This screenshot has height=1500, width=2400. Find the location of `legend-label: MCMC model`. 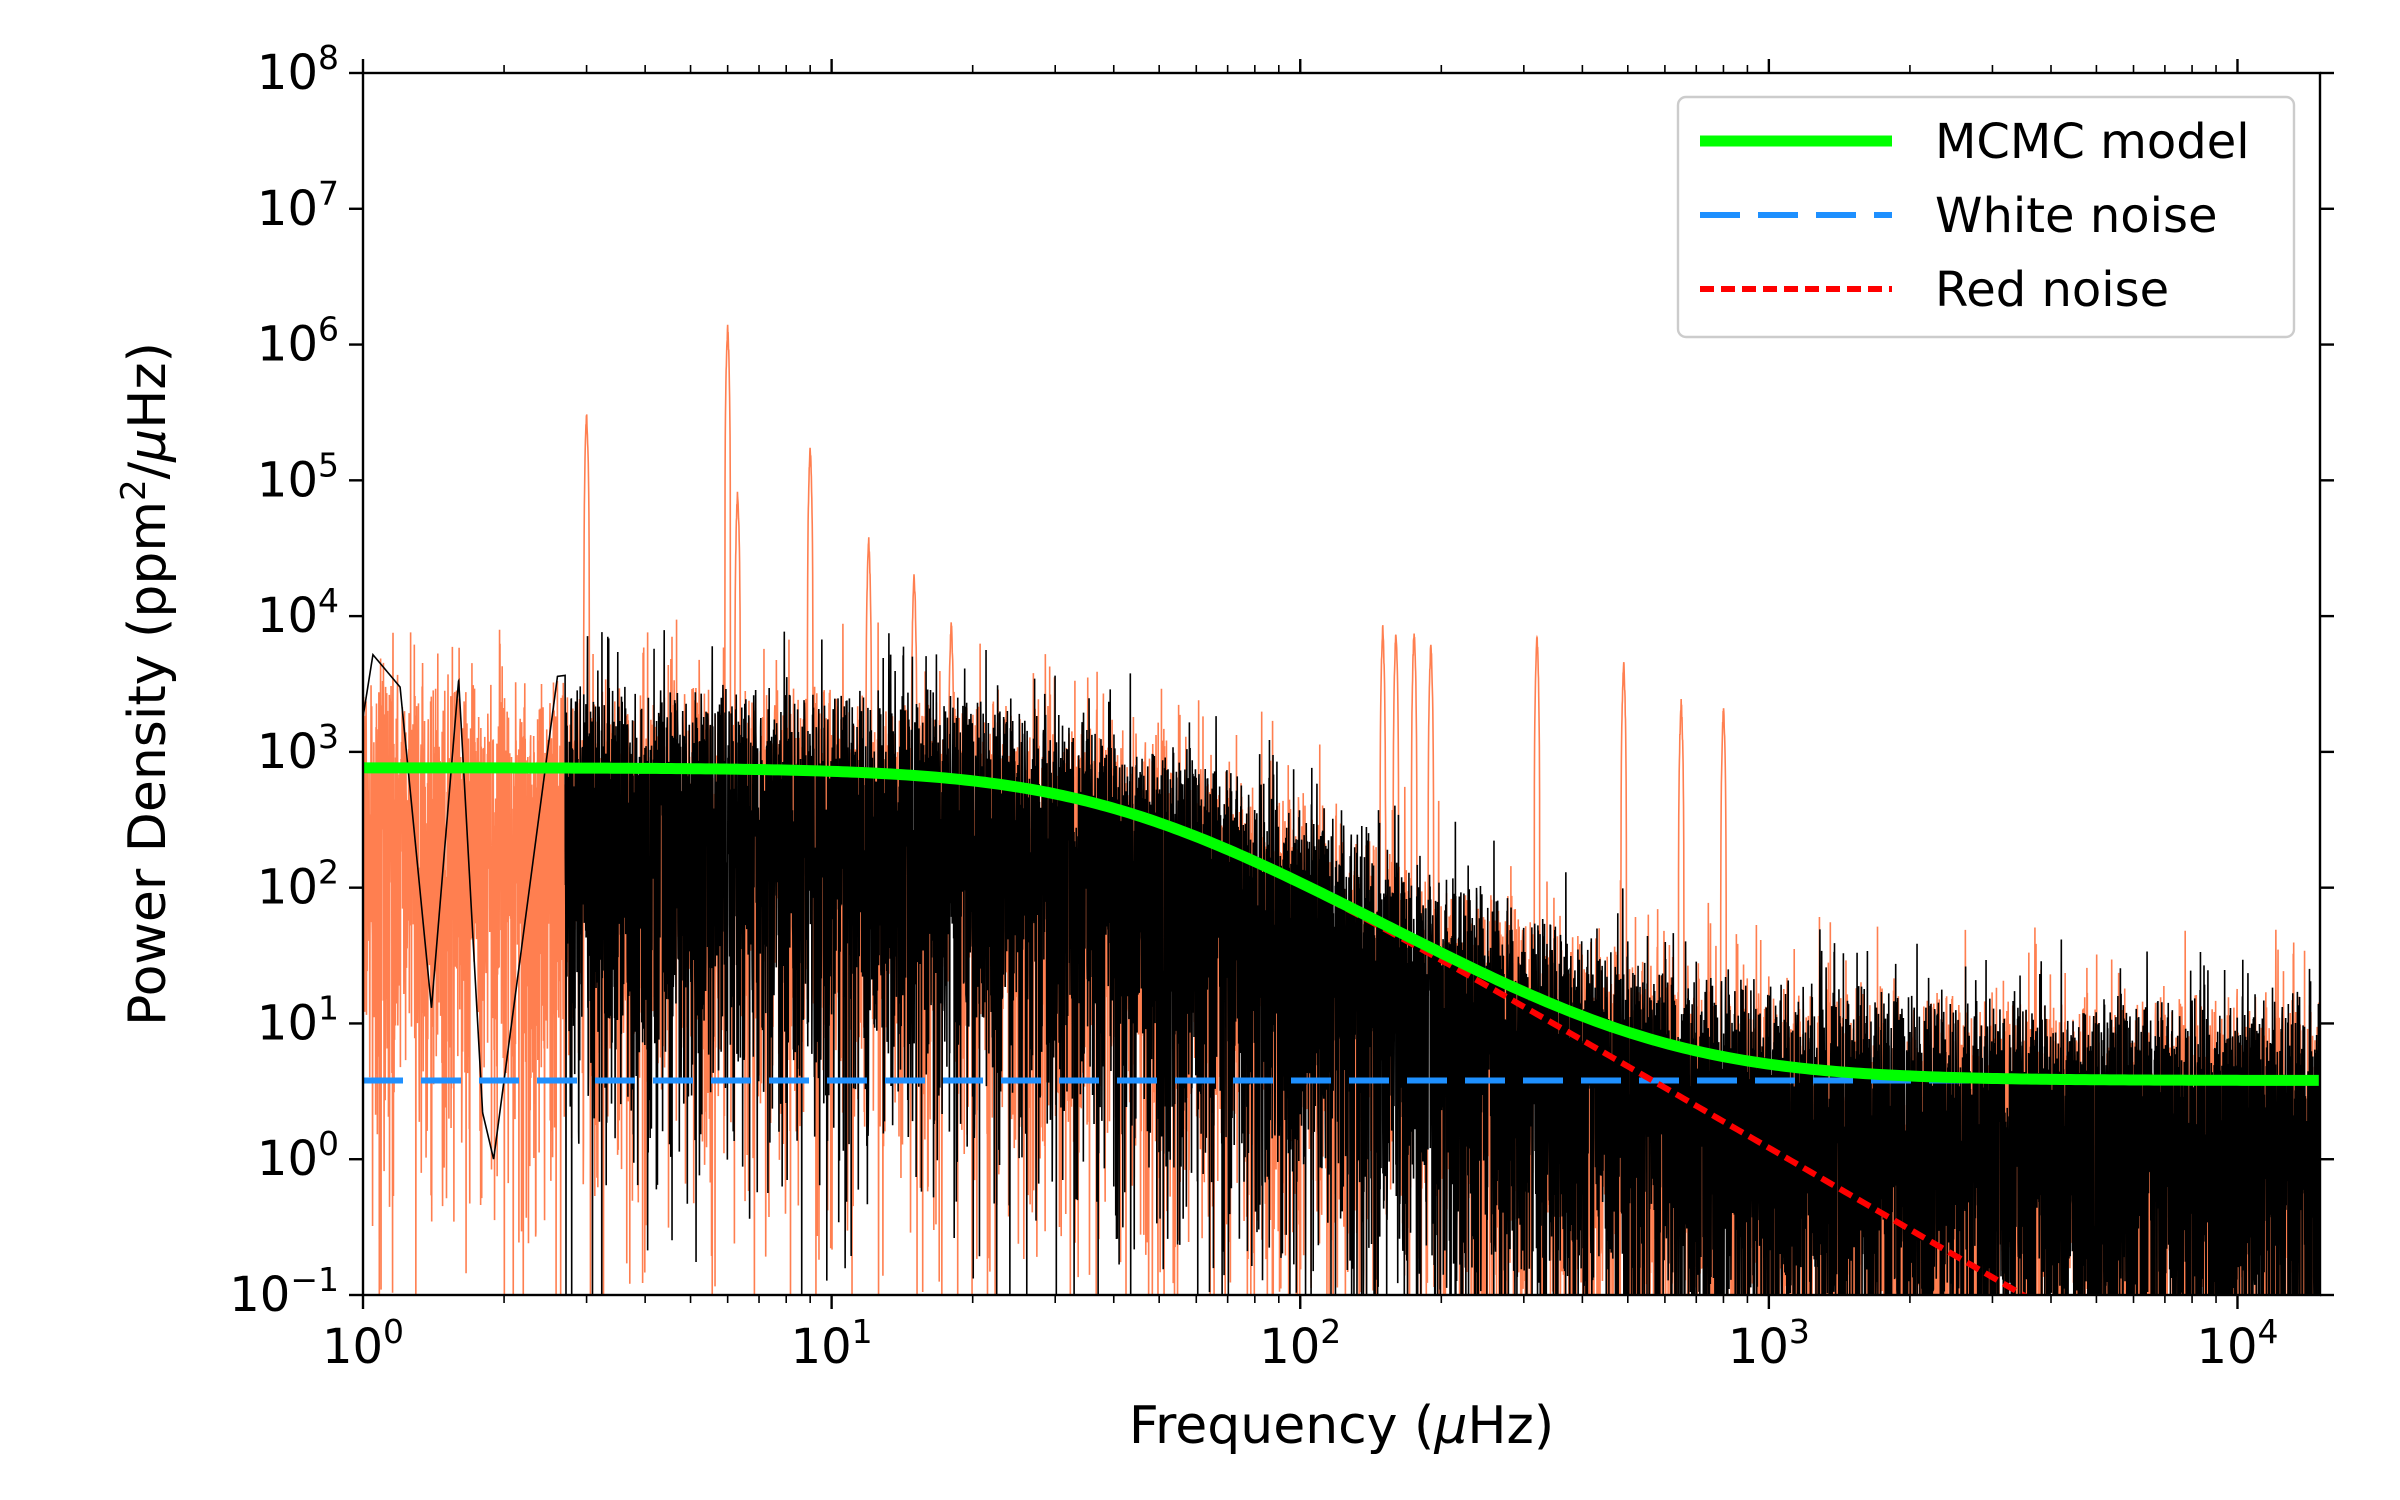

legend-label: MCMC model is located at coordinates (2092, 142).